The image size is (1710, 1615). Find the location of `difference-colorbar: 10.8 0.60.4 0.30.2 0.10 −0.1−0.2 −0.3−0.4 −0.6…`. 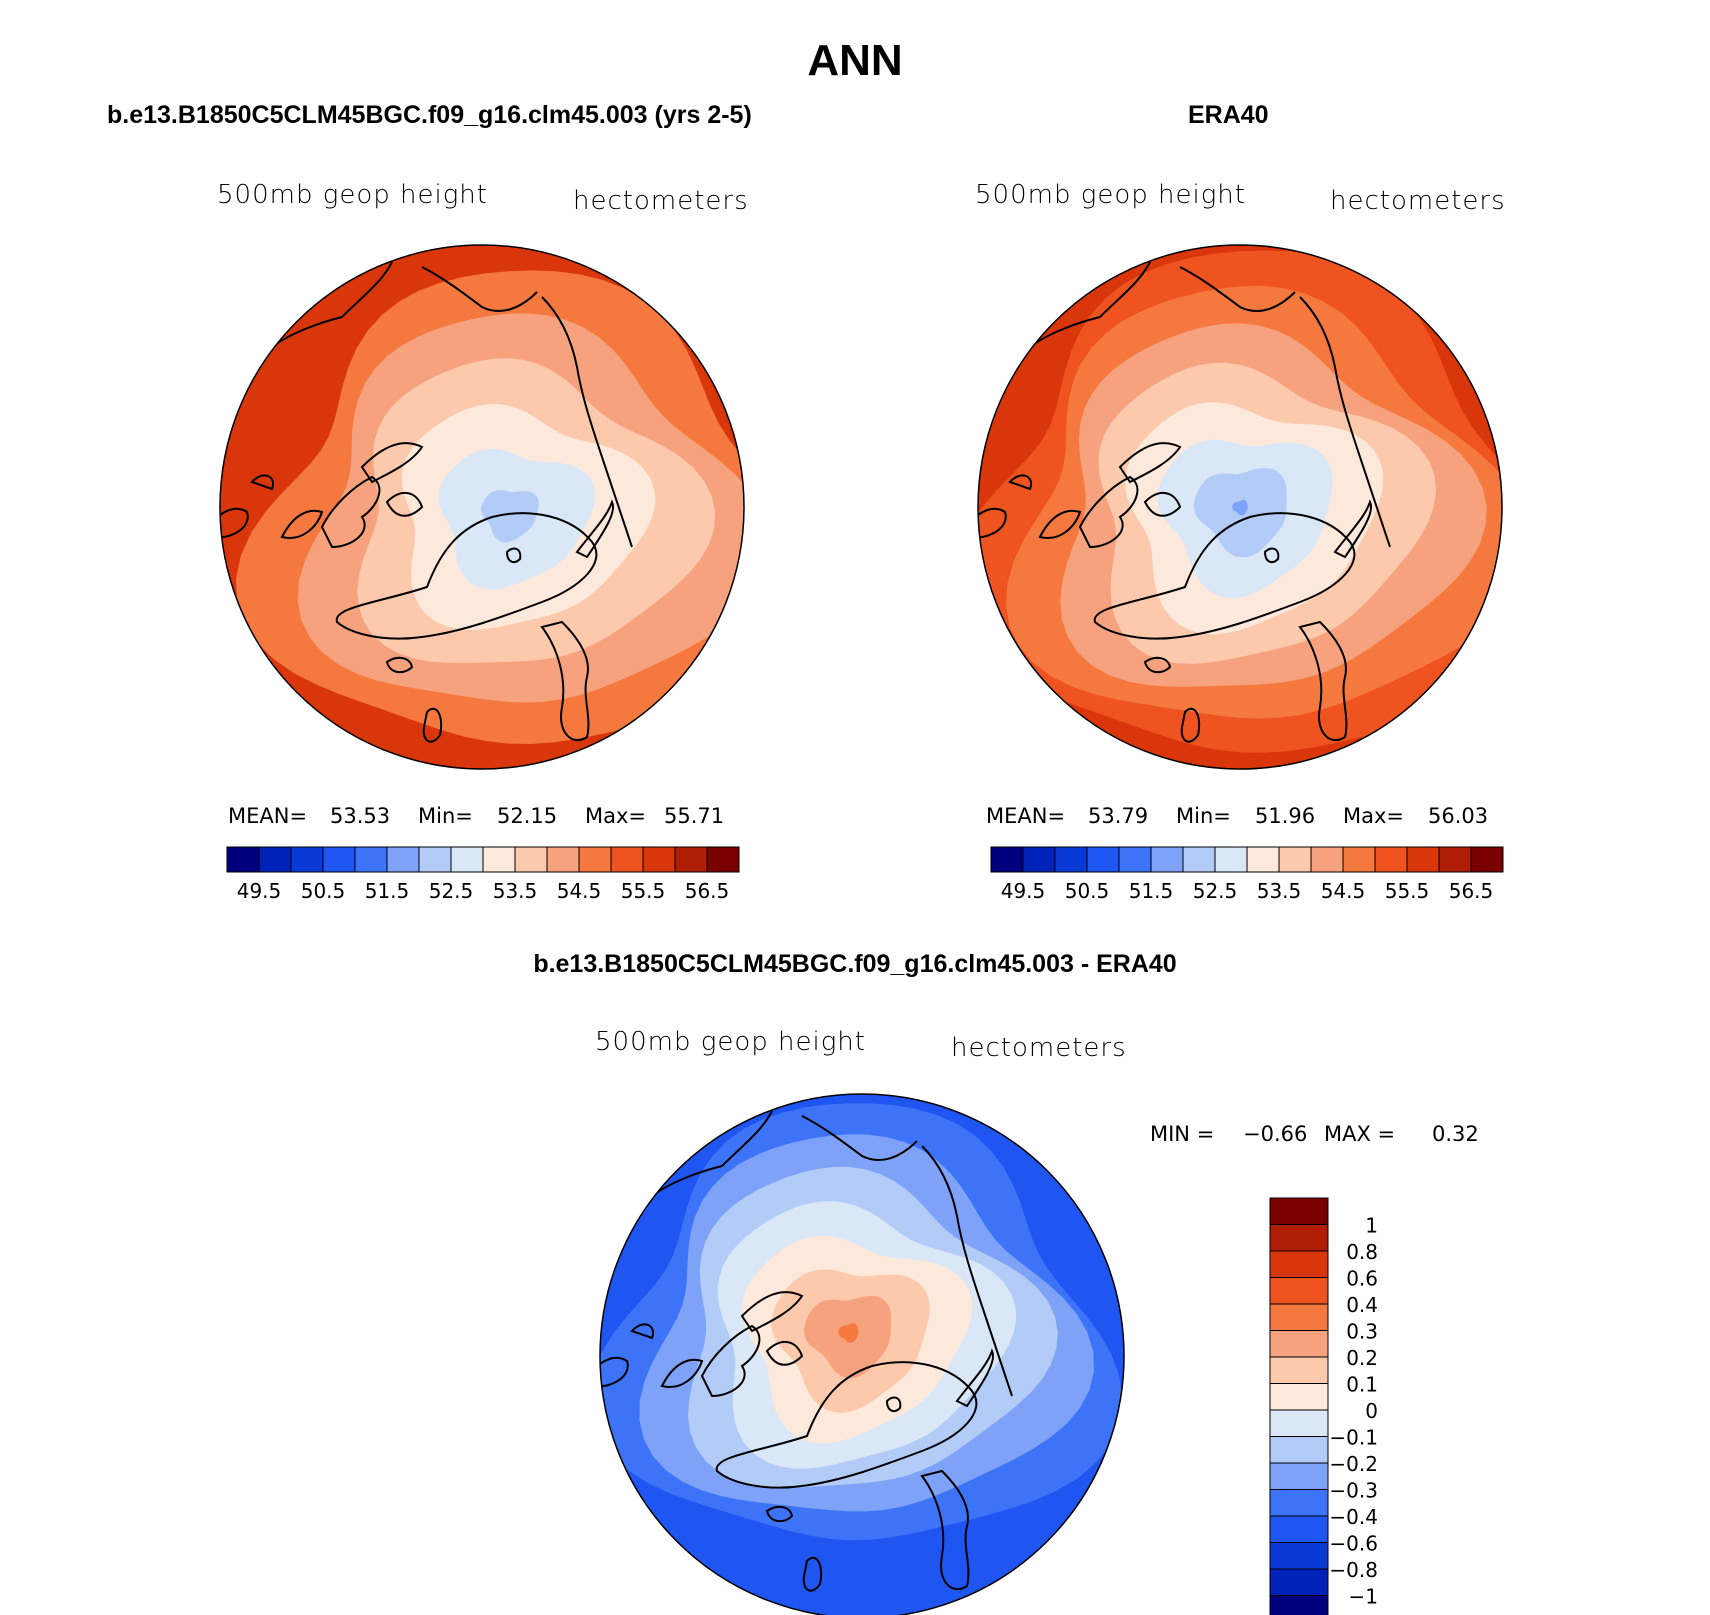

difference-colorbar: 10.8 0.60.4 0.30.2 0.10 −0.1−0.2 −0.3−0.4 −0.6… is located at coordinates (1323, 1406).